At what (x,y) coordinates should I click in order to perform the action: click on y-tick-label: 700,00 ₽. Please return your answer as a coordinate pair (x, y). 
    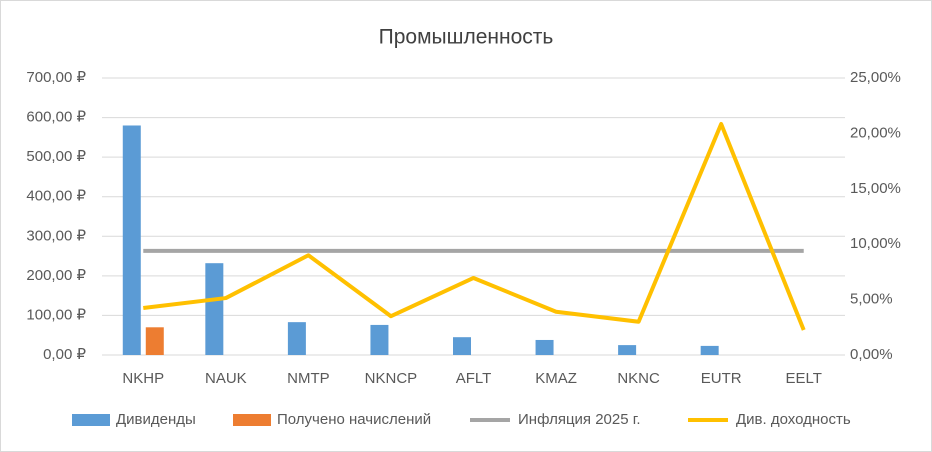
    Looking at the image, I should click on (56, 77).